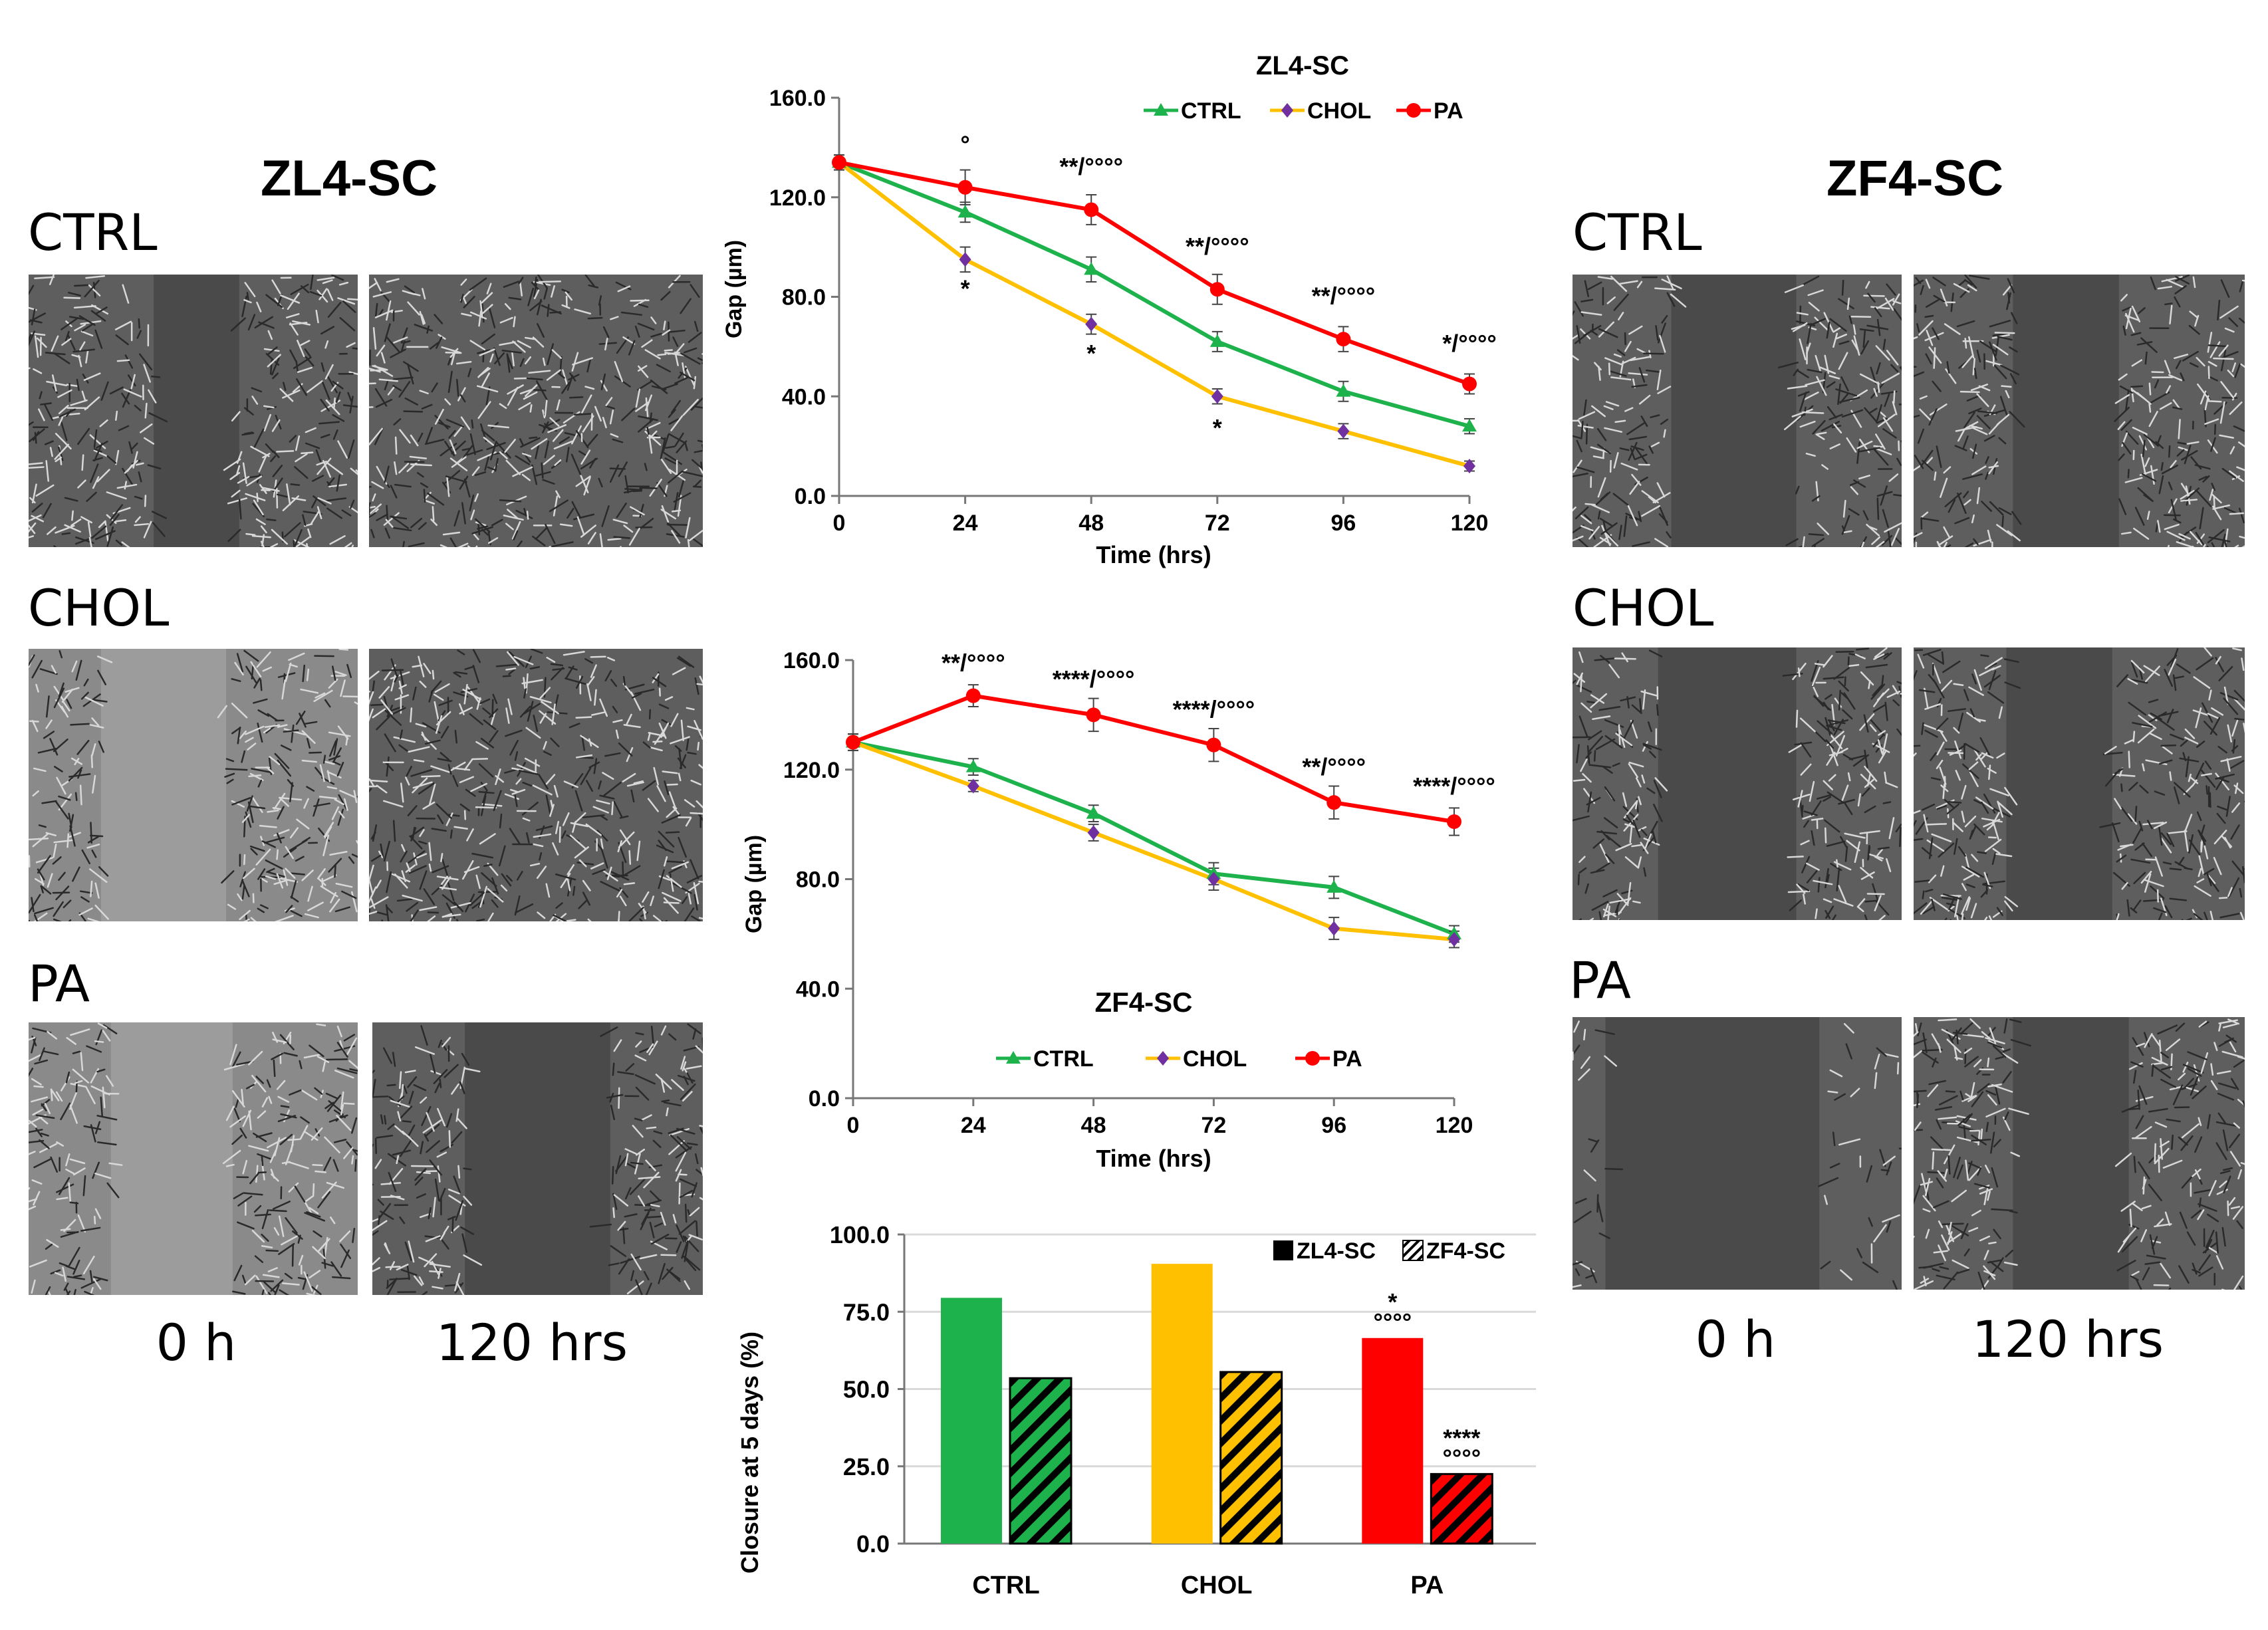 Image resolution: width=2268 pixels, height=1630 pixels. What do you see at coordinates (532, 1342) in the screenshot?
I see `left-time-120h: 120 hrs` at bounding box center [532, 1342].